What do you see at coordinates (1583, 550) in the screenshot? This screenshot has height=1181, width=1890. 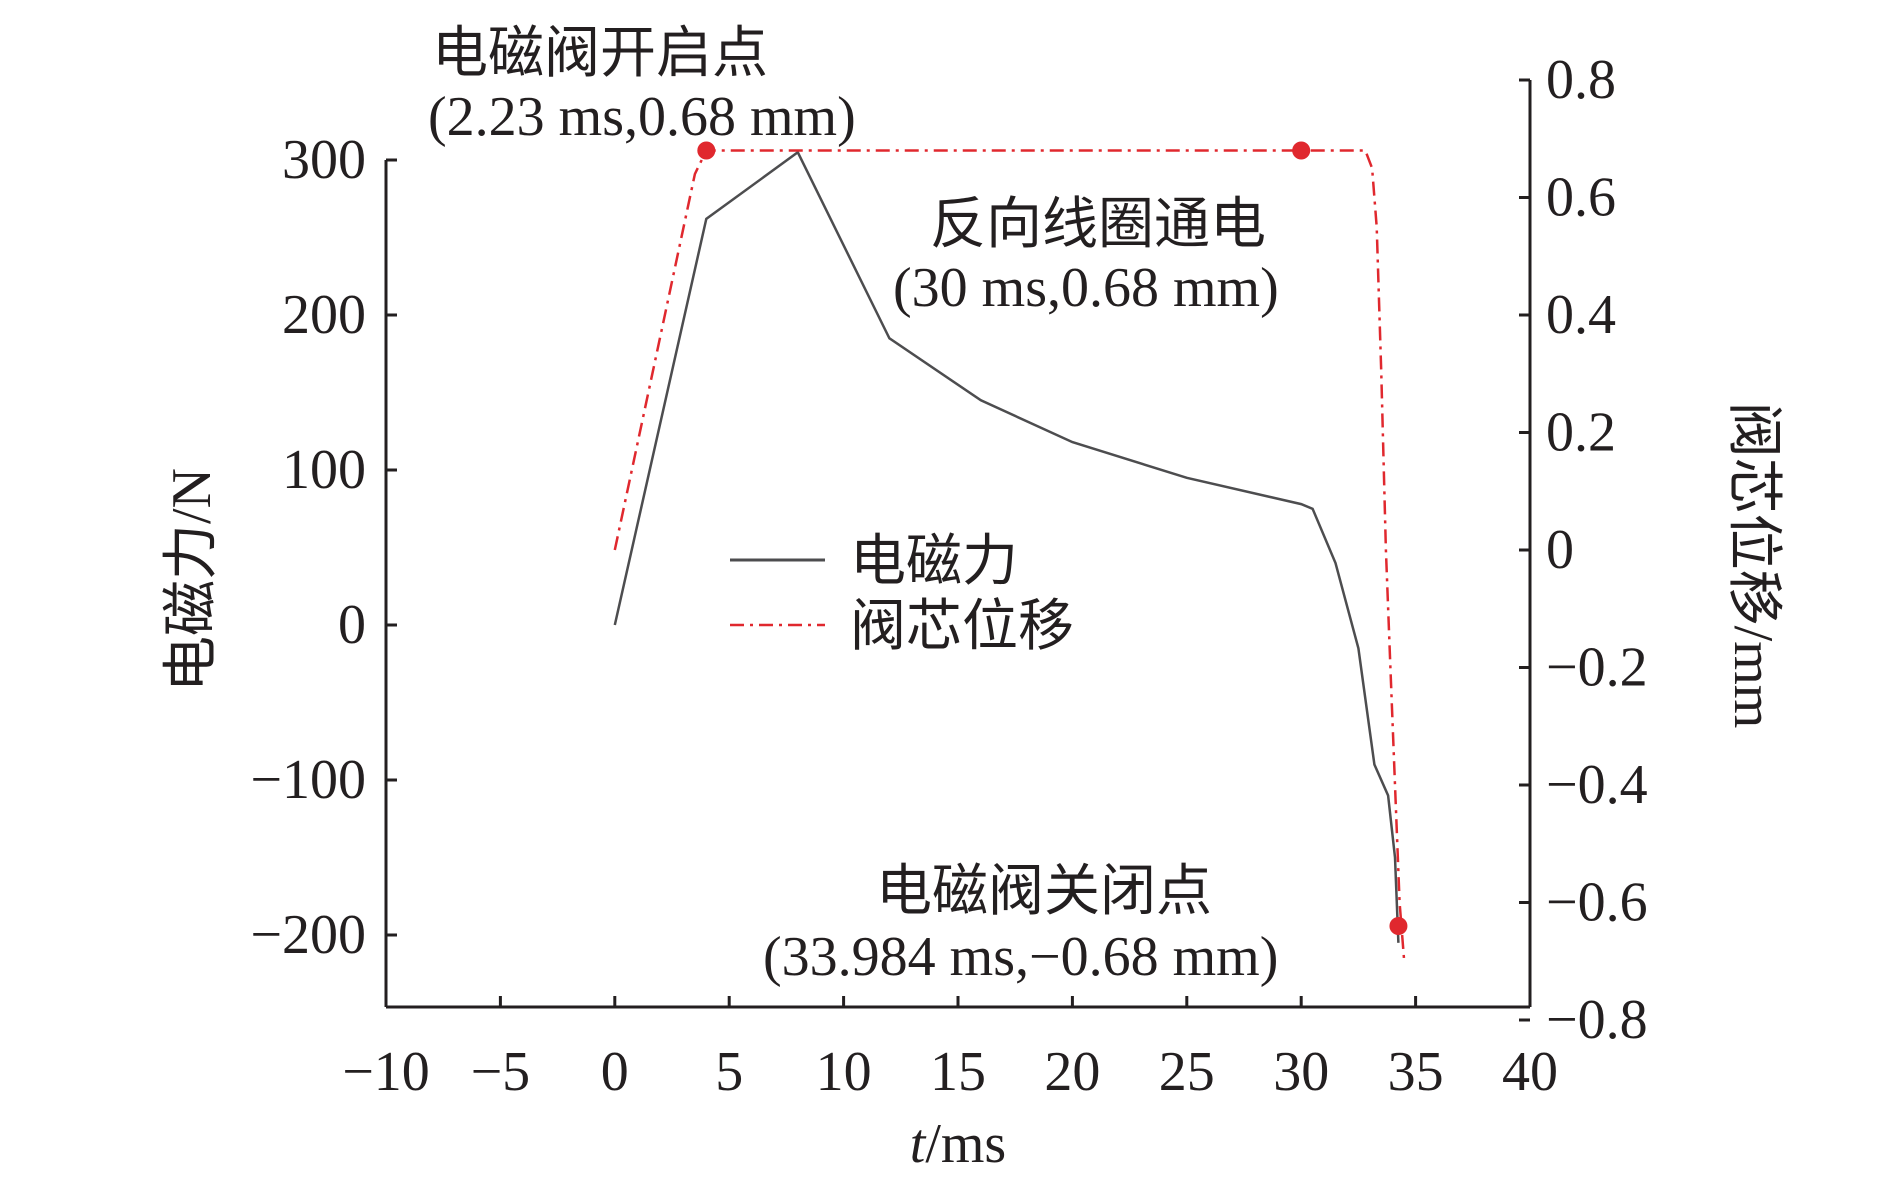 I see `y-right-ticks: −0.8 −0.6 −0.4 −0.2 0 0.2 0.4 0.6 0.8` at bounding box center [1583, 550].